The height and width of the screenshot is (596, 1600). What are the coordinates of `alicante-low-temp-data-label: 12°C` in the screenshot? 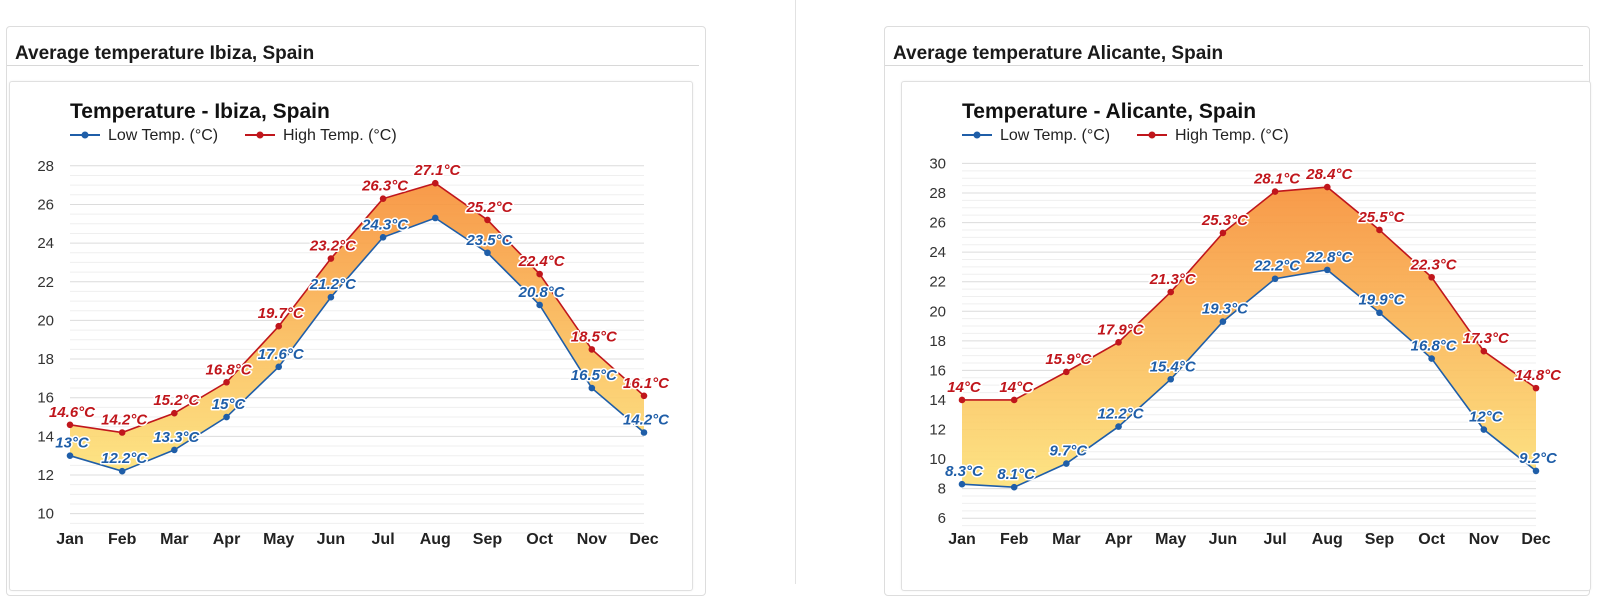 It's located at (1486, 417).